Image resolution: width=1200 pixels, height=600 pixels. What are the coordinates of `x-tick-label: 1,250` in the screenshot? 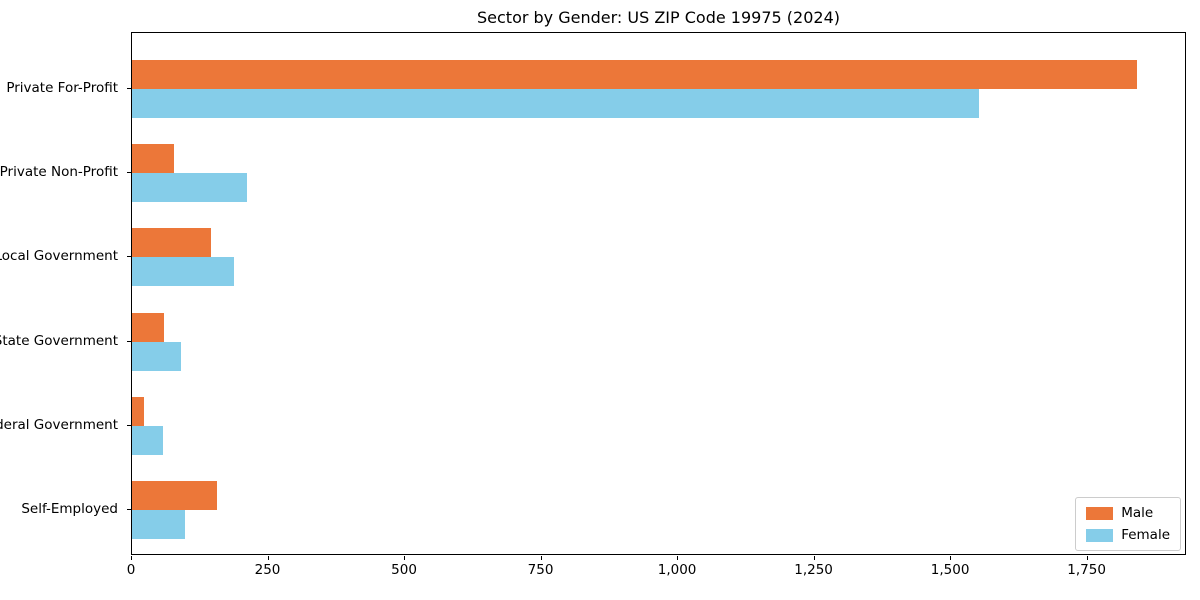 It's located at (813, 570).